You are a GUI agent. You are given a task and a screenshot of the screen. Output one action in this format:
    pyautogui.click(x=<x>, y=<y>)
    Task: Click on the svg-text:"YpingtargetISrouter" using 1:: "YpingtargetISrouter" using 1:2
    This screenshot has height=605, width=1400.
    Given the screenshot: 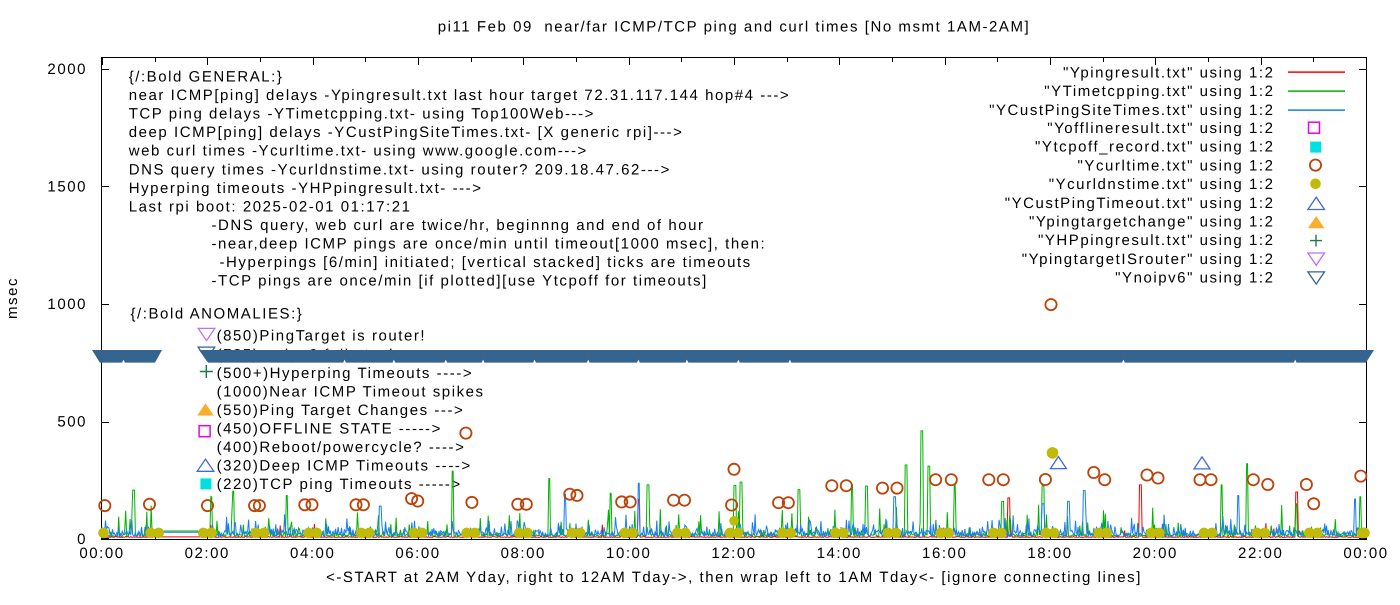 What is the action you would take?
    pyautogui.click(x=1148, y=259)
    